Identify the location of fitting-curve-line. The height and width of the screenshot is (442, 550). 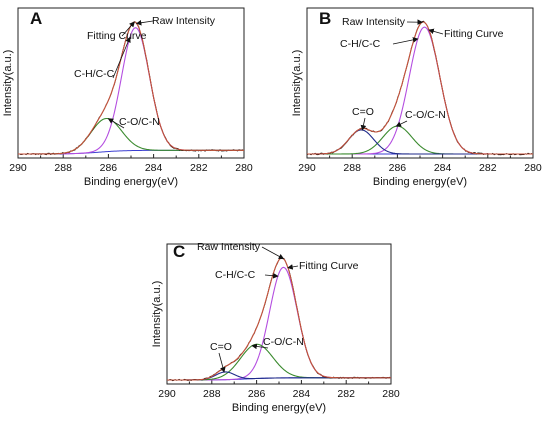
(279, 319).